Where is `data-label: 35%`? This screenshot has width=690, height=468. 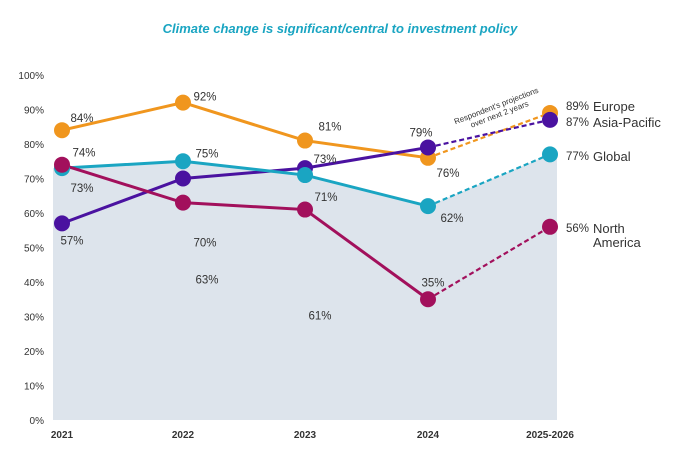
data-label: 35% is located at coordinates (432, 283).